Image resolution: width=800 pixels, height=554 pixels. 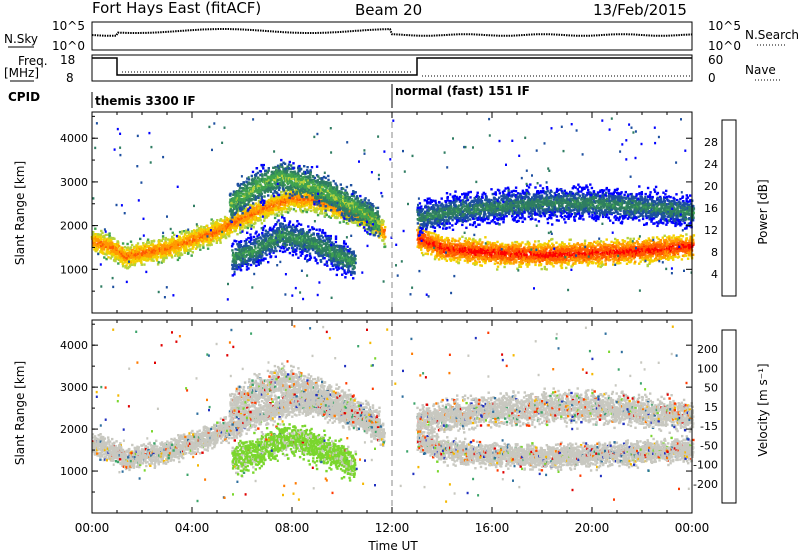 What do you see at coordinates (68, 26) in the screenshot?
I see `nsky-tick-high: 10^5` at bounding box center [68, 26].